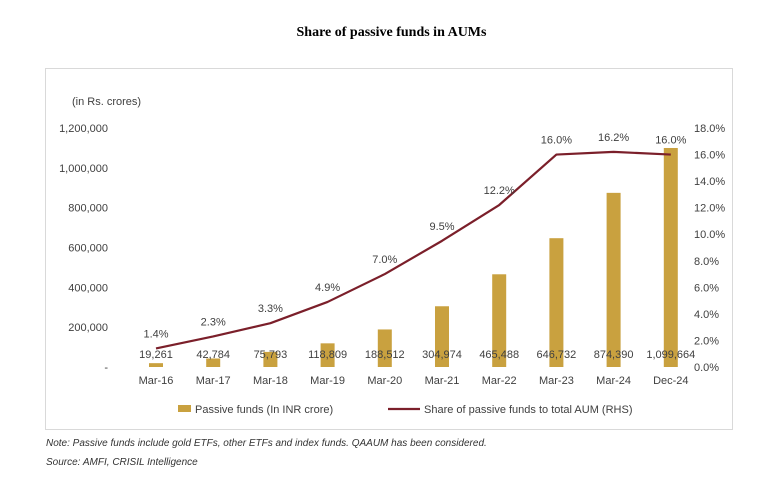 The image size is (783, 488). What do you see at coordinates (670, 381) in the screenshot?
I see `x-tick-Dec-24: Dec-24` at bounding box center [670, 381].